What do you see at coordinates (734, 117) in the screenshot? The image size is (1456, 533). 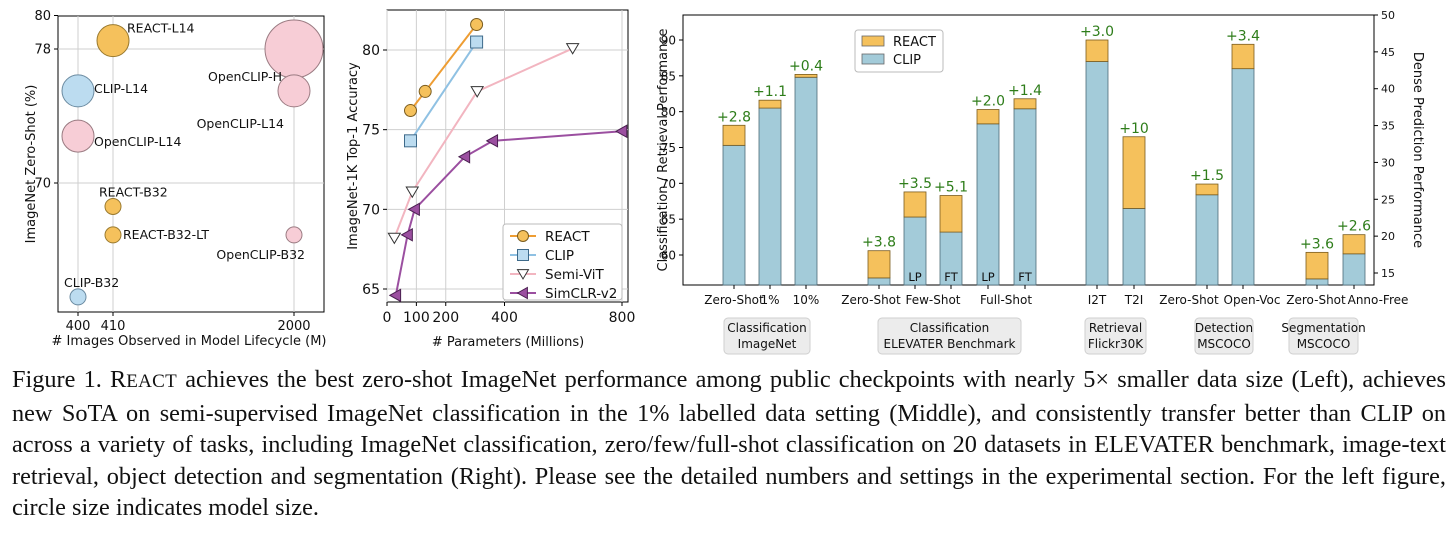 I see `gain-label: +2.8` at bounding box center [734, 117].